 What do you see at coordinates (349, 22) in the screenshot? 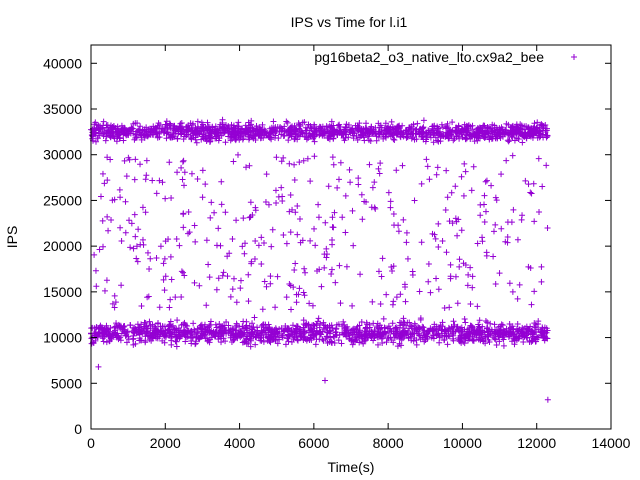
I see `chart-title: IPS vs Time for l.i1` at bounding box center [349, 22].